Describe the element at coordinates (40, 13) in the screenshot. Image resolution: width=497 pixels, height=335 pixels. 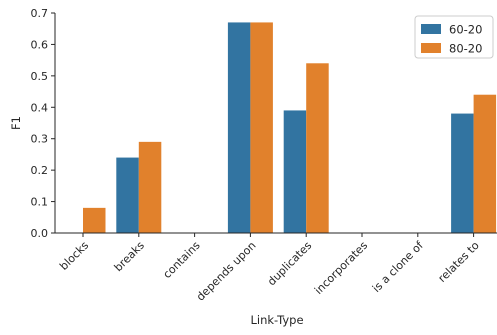
I see `y-tick-label: 0.7` at that location.